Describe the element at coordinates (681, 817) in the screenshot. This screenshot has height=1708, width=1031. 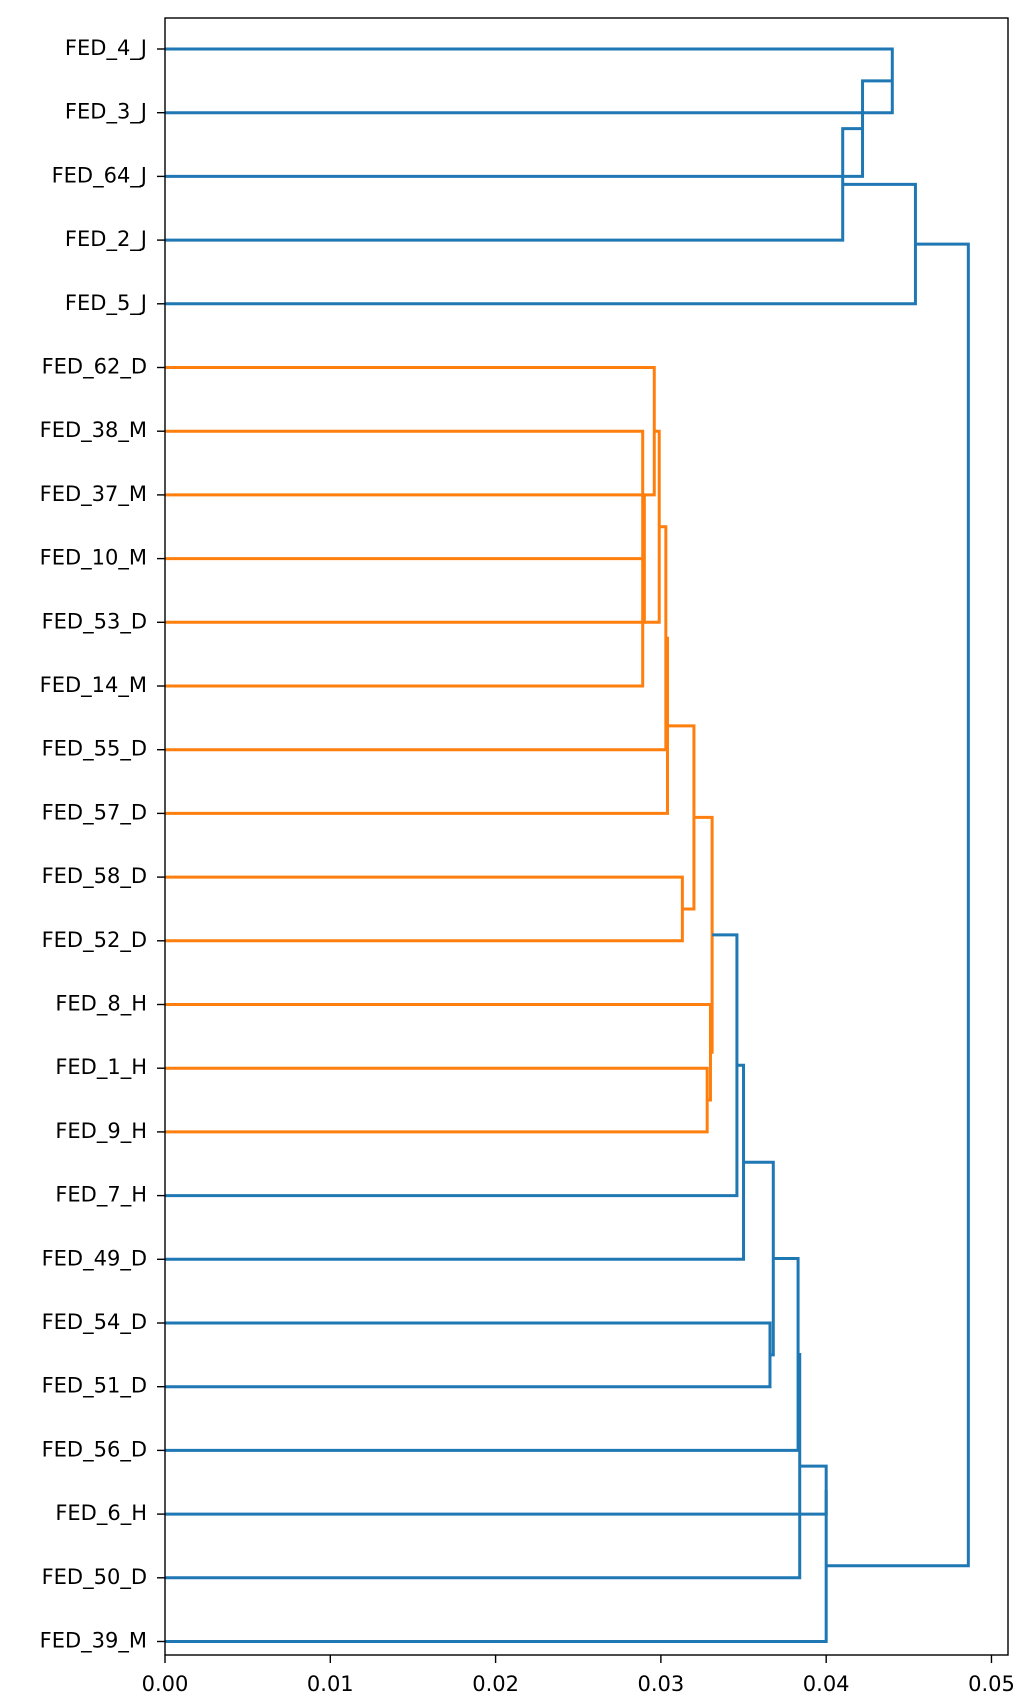
I see `merge-link-i` at that location.